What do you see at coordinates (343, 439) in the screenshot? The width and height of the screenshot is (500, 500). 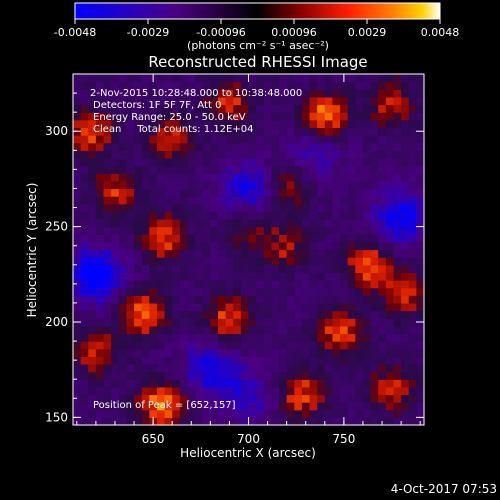 I see `x-tick-label: 750` at bounding box center [343, 439].